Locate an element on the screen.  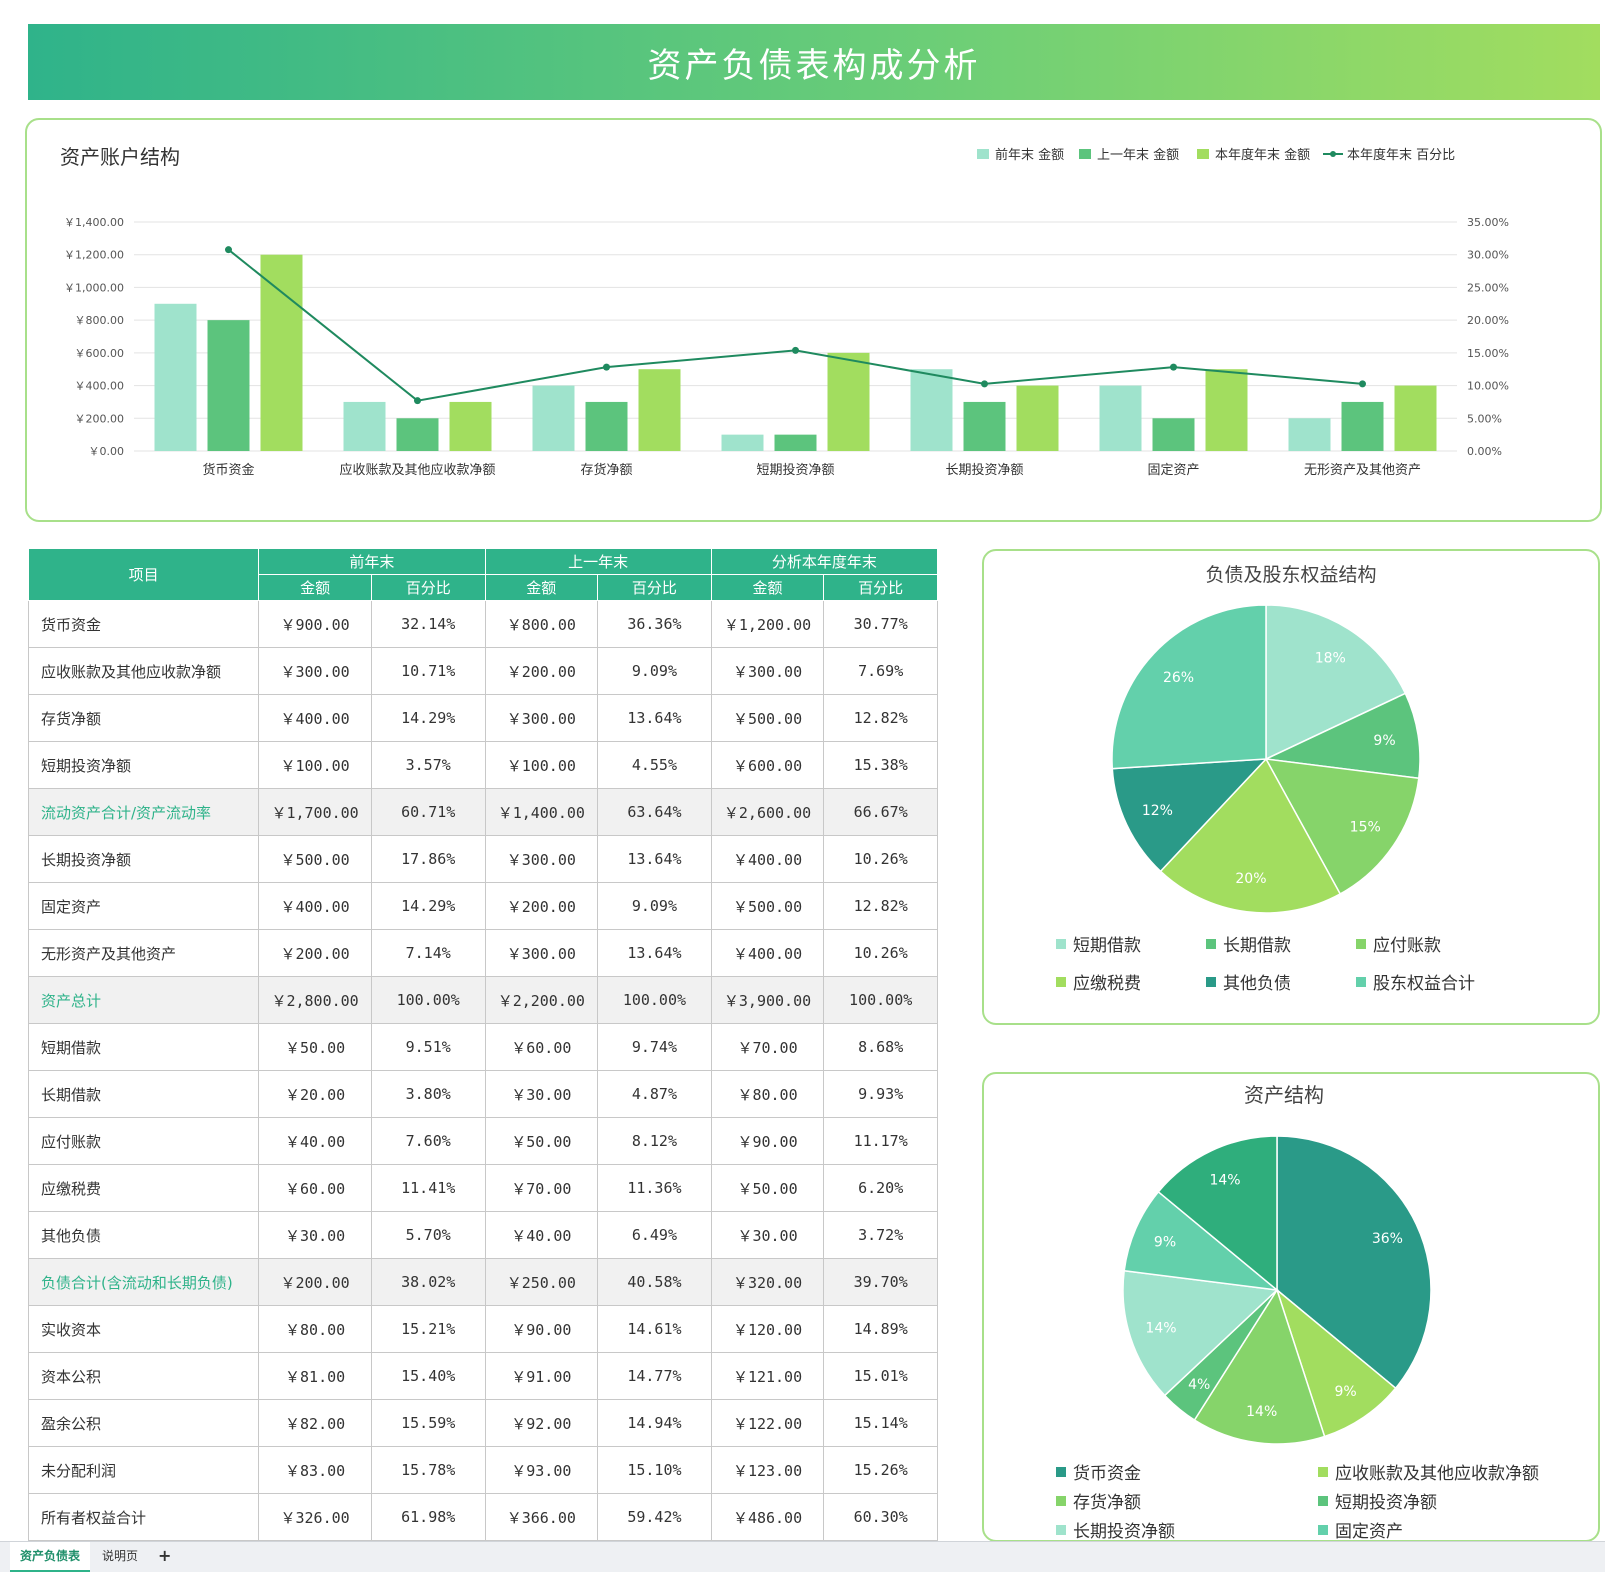
header-group-prior: 前年末 is located at coordinates (372, 561).